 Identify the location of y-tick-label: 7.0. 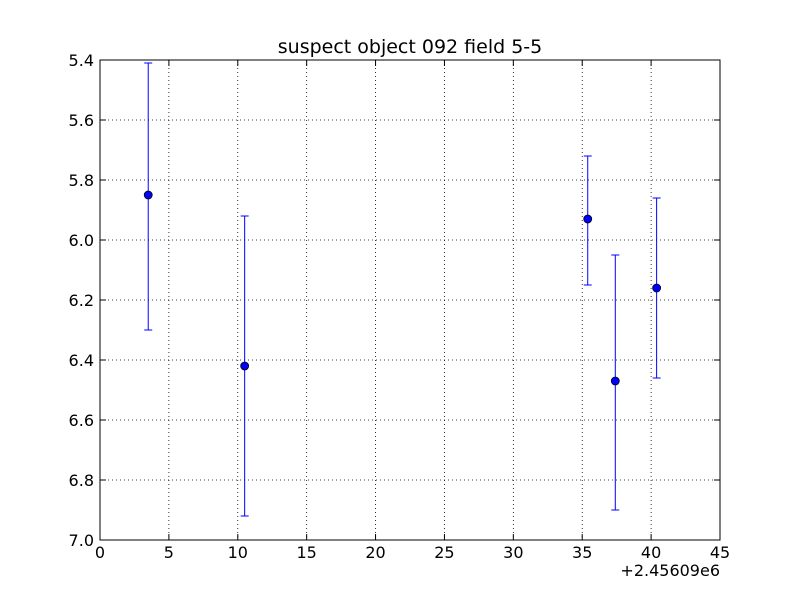
(81, 540).